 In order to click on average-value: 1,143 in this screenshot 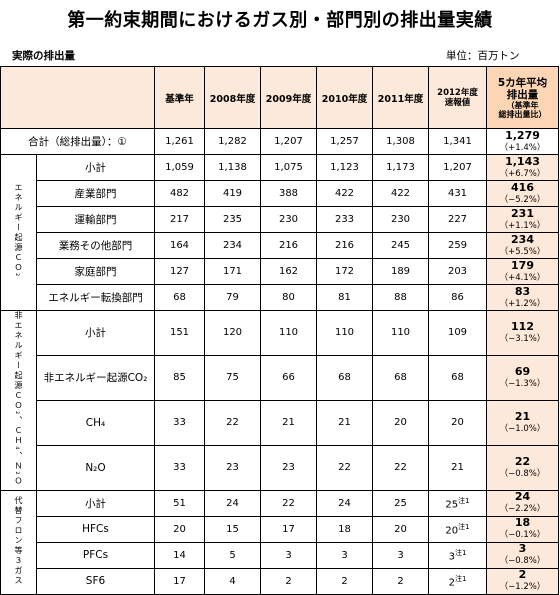, I will do `click(522, 161)`.